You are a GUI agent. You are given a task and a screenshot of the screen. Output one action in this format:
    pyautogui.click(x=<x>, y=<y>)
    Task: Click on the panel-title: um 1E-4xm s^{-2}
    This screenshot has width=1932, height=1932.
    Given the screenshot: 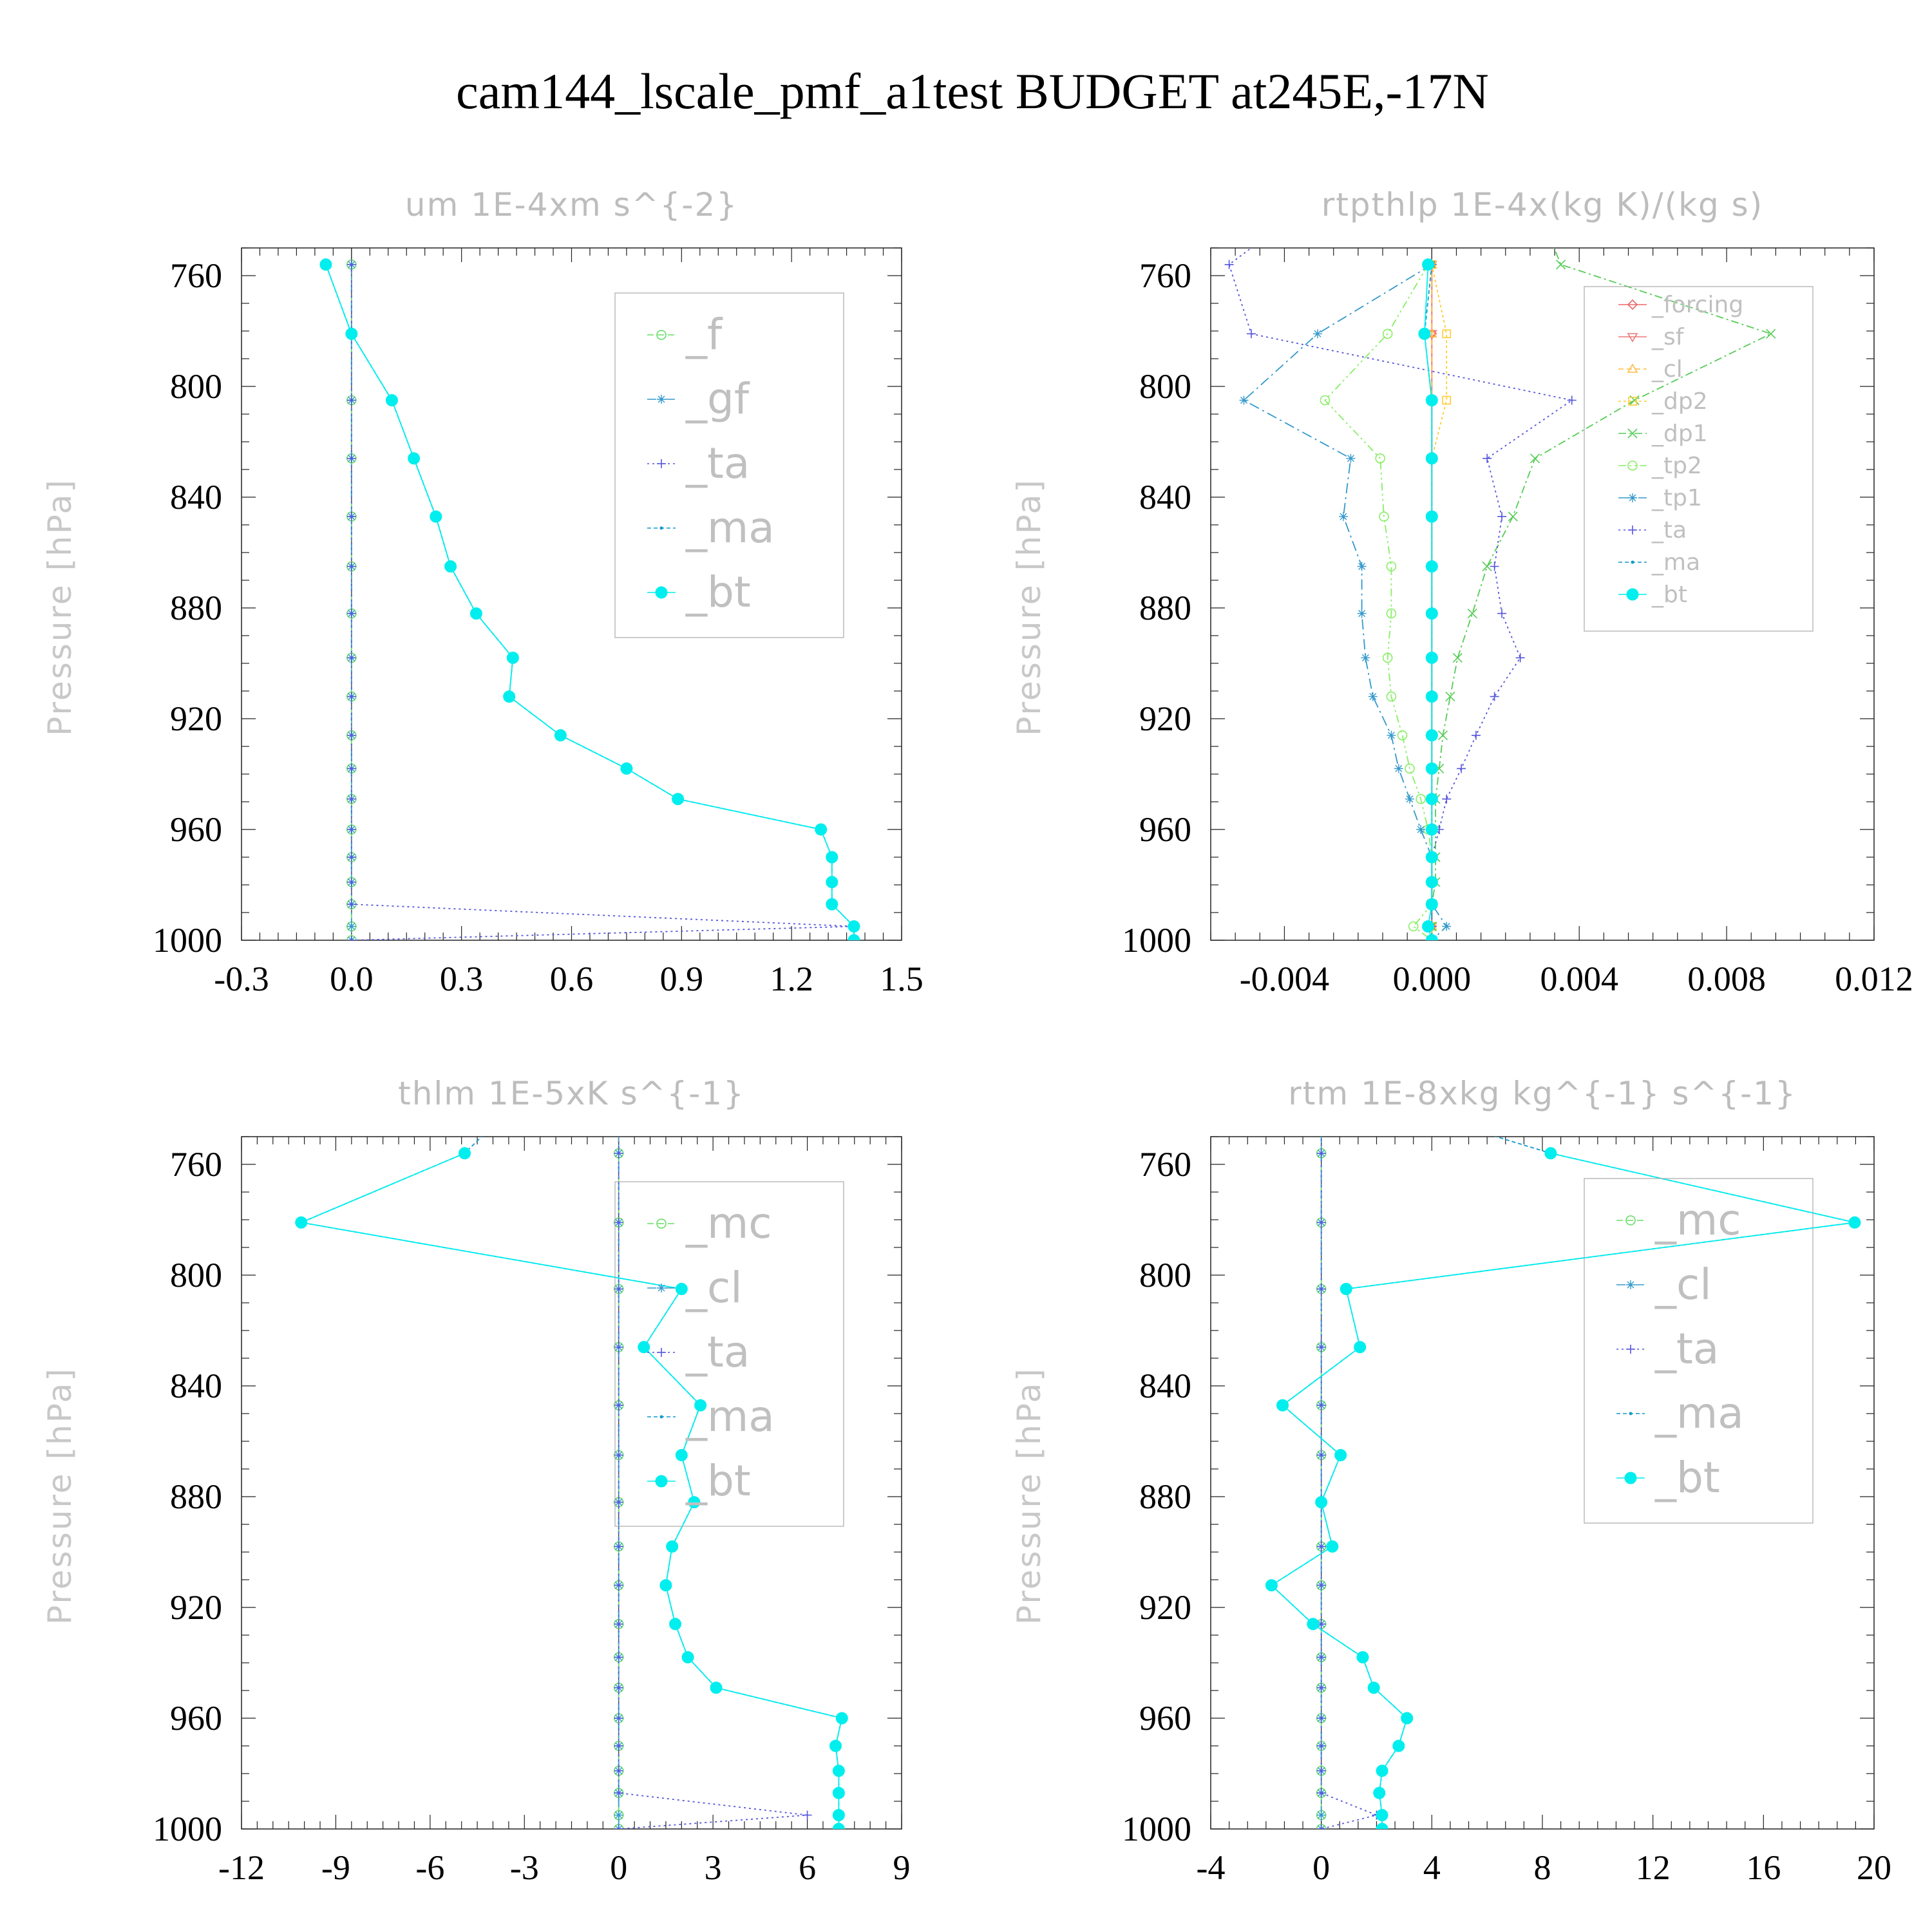 What is the action you would take?
    pyautogui.click(x=571, y=205)
    